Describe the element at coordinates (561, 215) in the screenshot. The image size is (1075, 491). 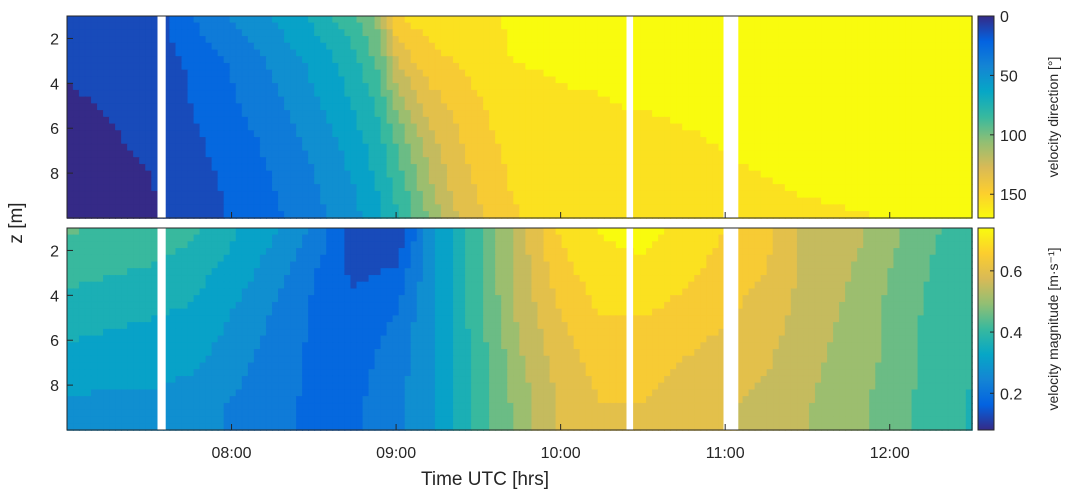
I see `direction-x-tick-marks` at that location.